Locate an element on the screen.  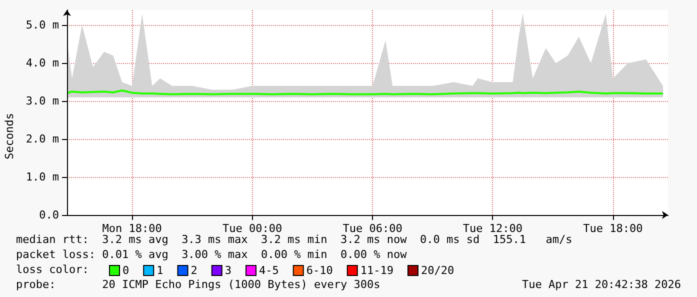
x-tick-label: Mon 18:00 is located at coordinates (132, 228).